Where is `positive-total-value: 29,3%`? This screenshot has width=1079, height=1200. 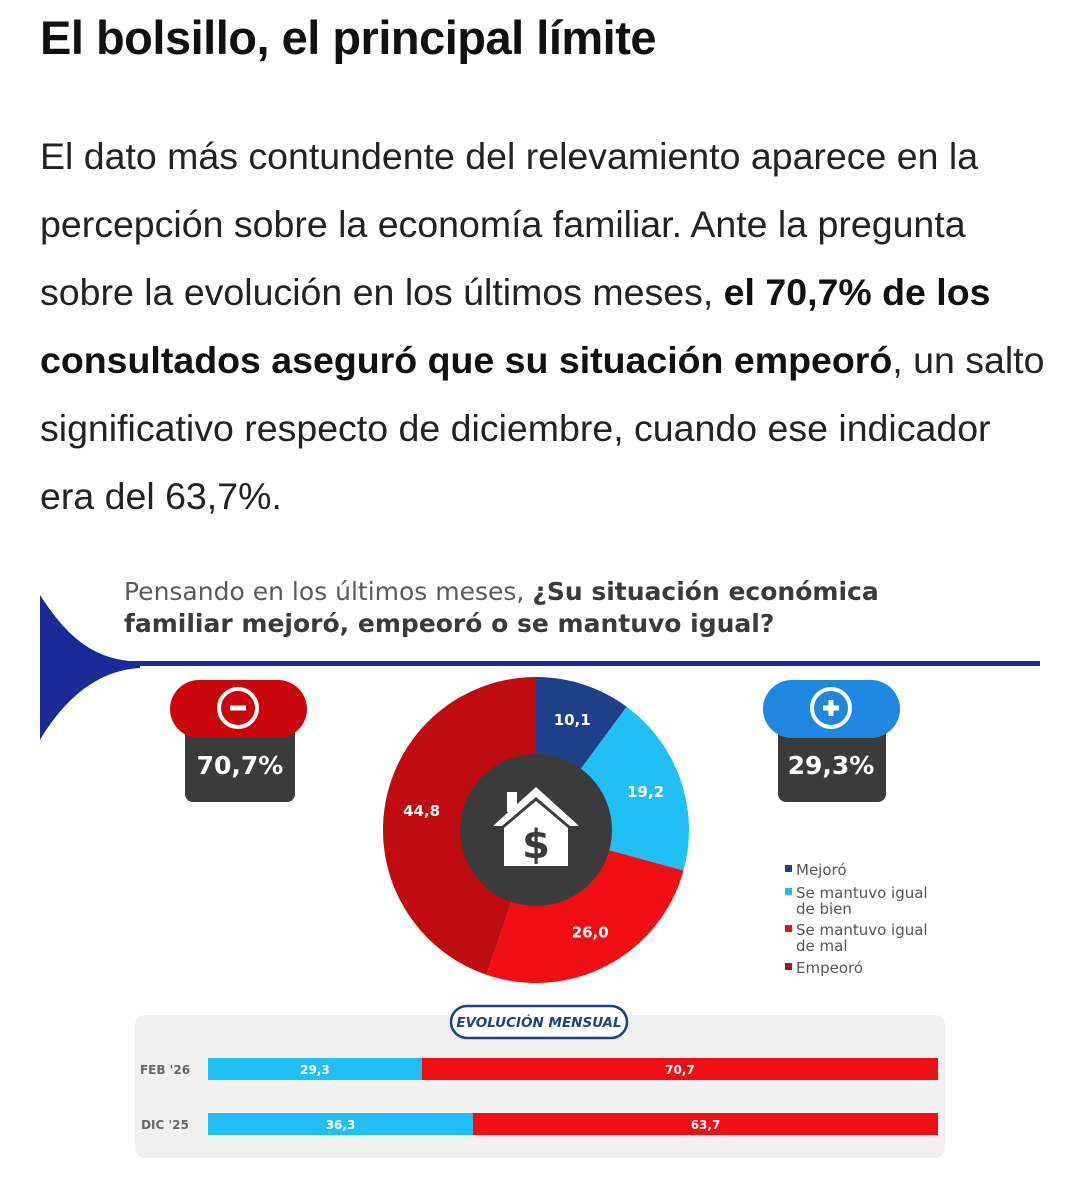
positive-total-value: 29,3% is located at coordinates (831, 765).